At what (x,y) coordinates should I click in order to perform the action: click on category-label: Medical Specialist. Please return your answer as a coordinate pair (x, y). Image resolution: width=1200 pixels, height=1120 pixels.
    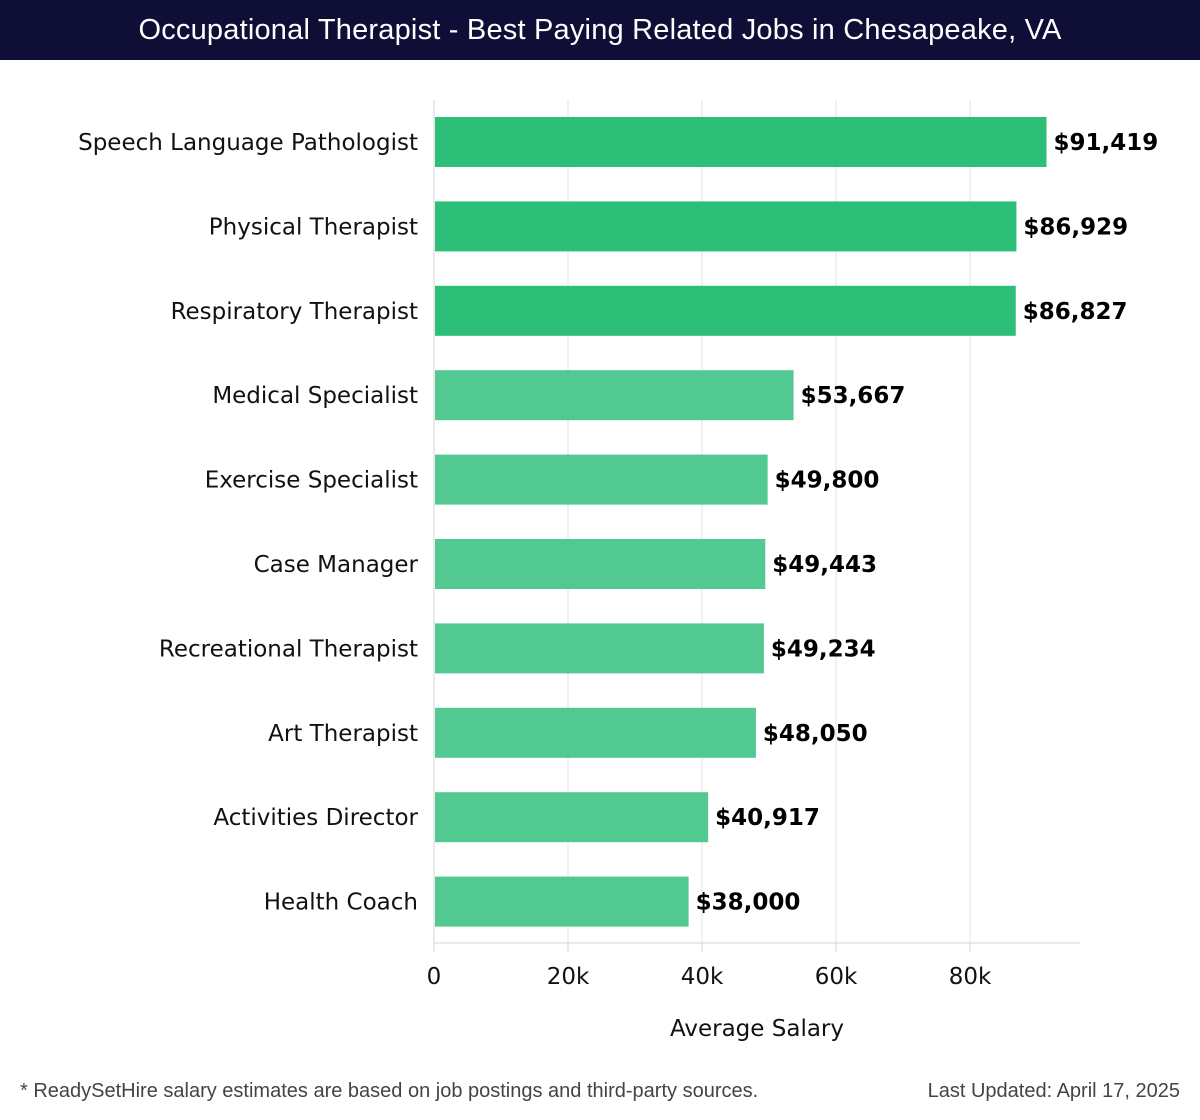
    Looking at the image, I should click on (315, 396).